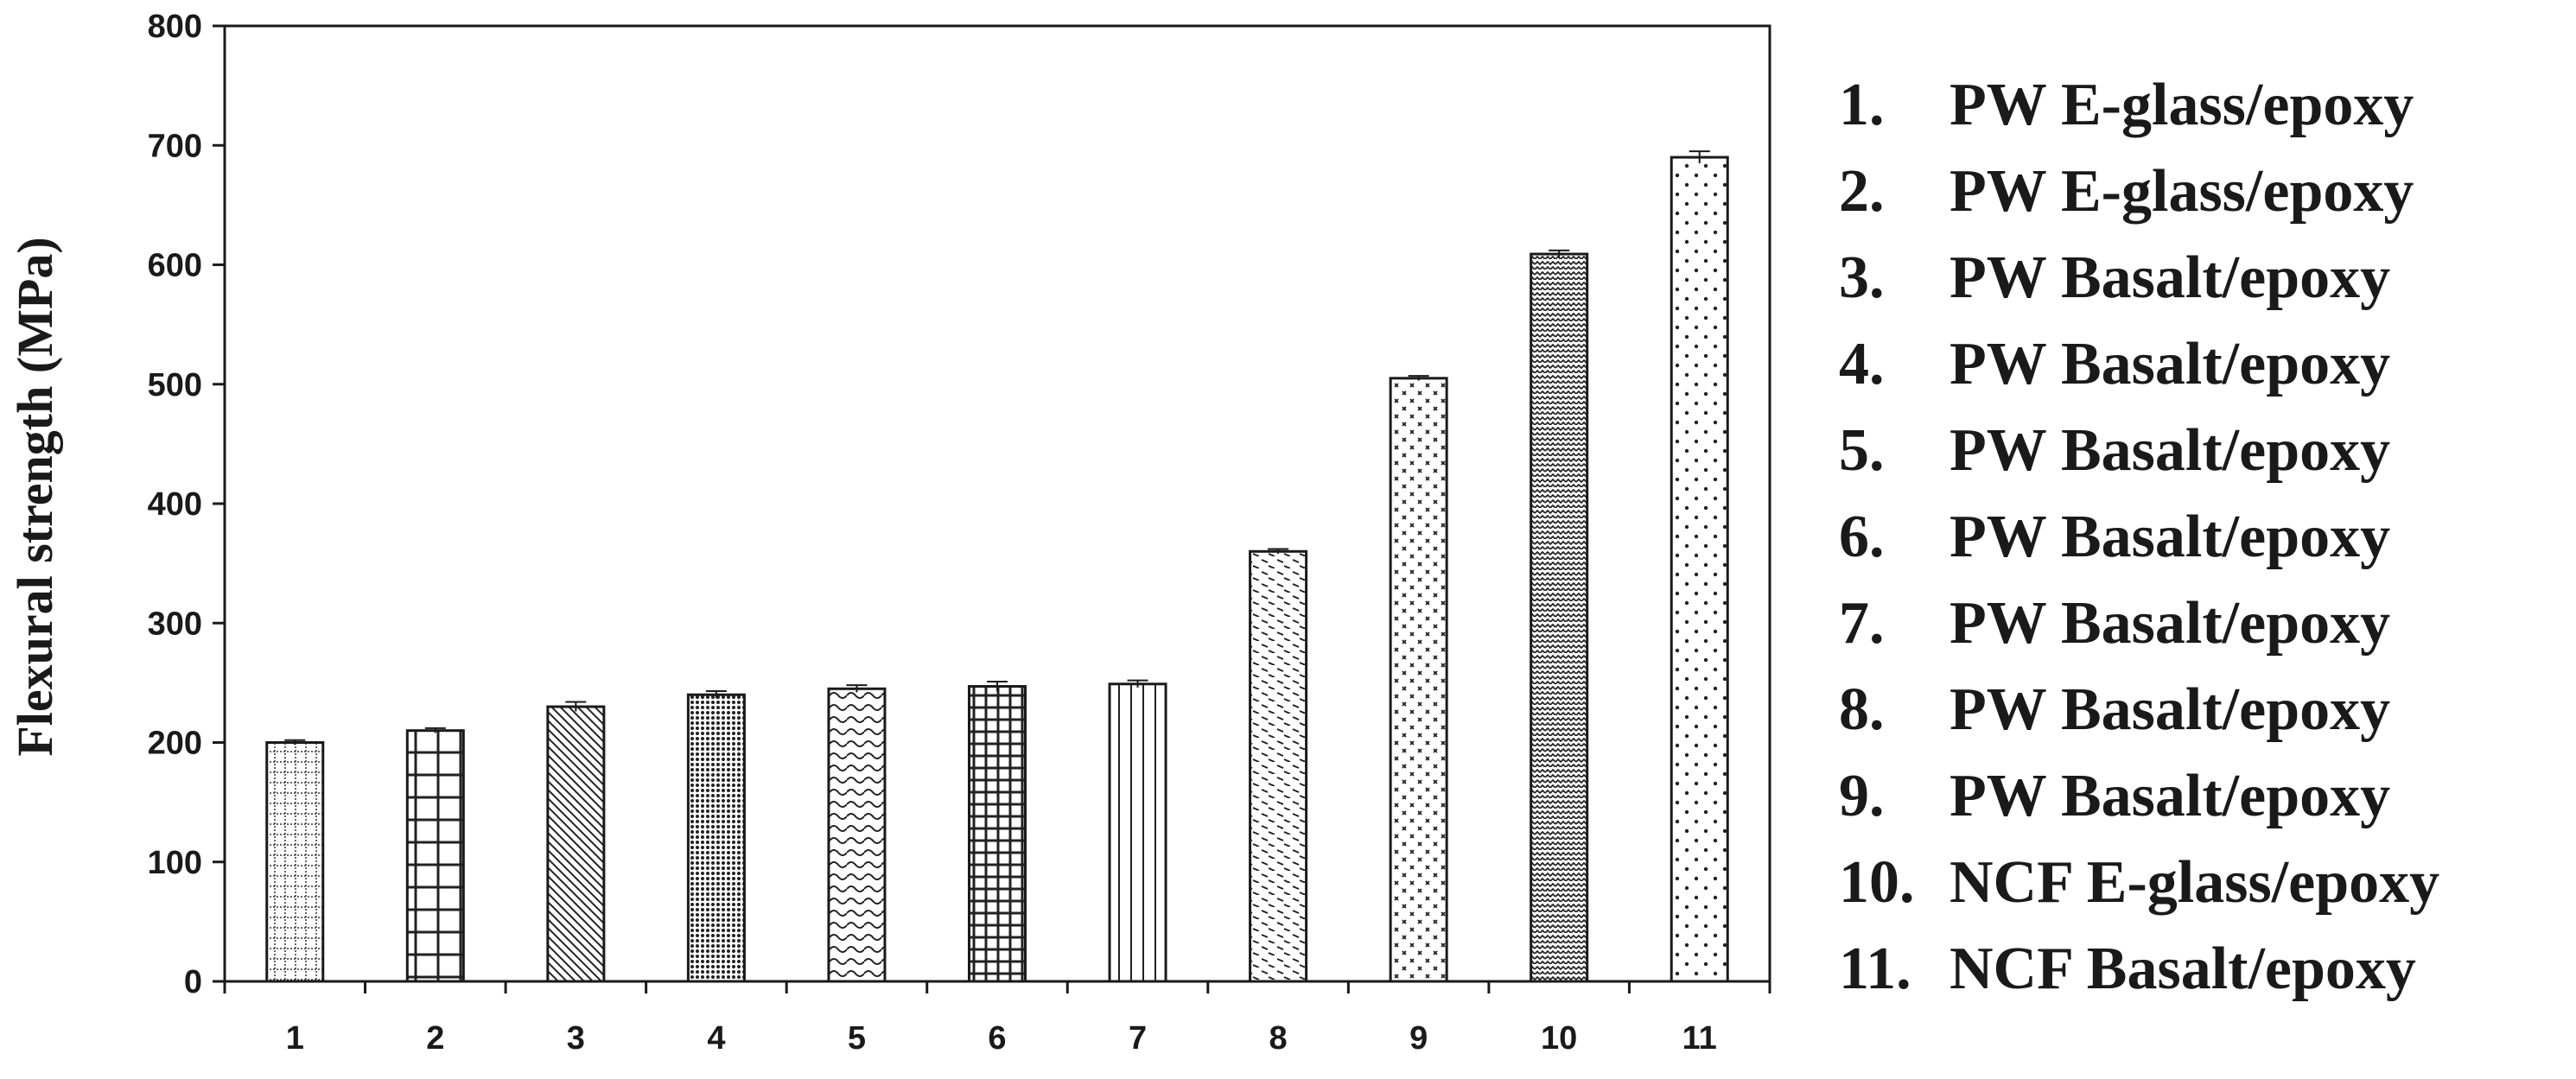  I want to click on legend-item: 1. PW E-glass/epoxy, so click(2139, 105).